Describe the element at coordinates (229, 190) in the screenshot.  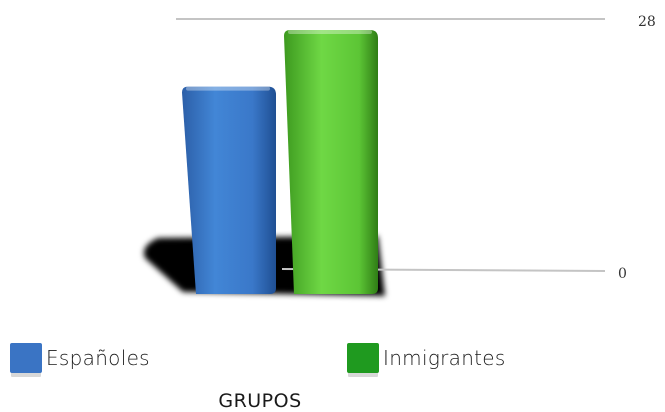
I see `bar-espanoles` at that location.